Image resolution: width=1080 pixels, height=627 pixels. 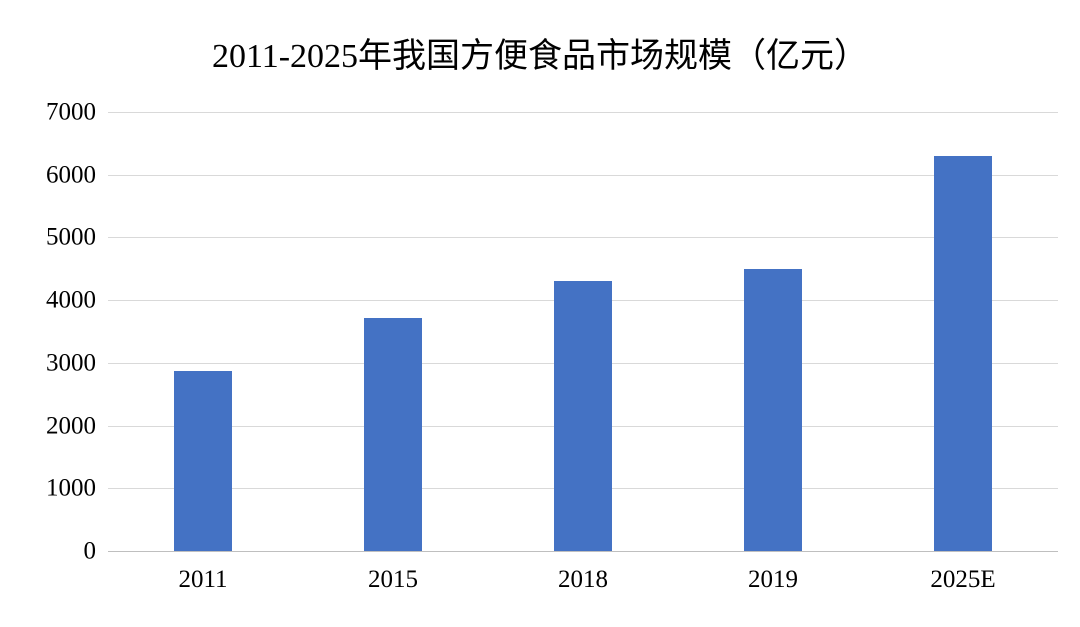 I want to click on y-tick-label-0: 0, so click(x=90, y=551).